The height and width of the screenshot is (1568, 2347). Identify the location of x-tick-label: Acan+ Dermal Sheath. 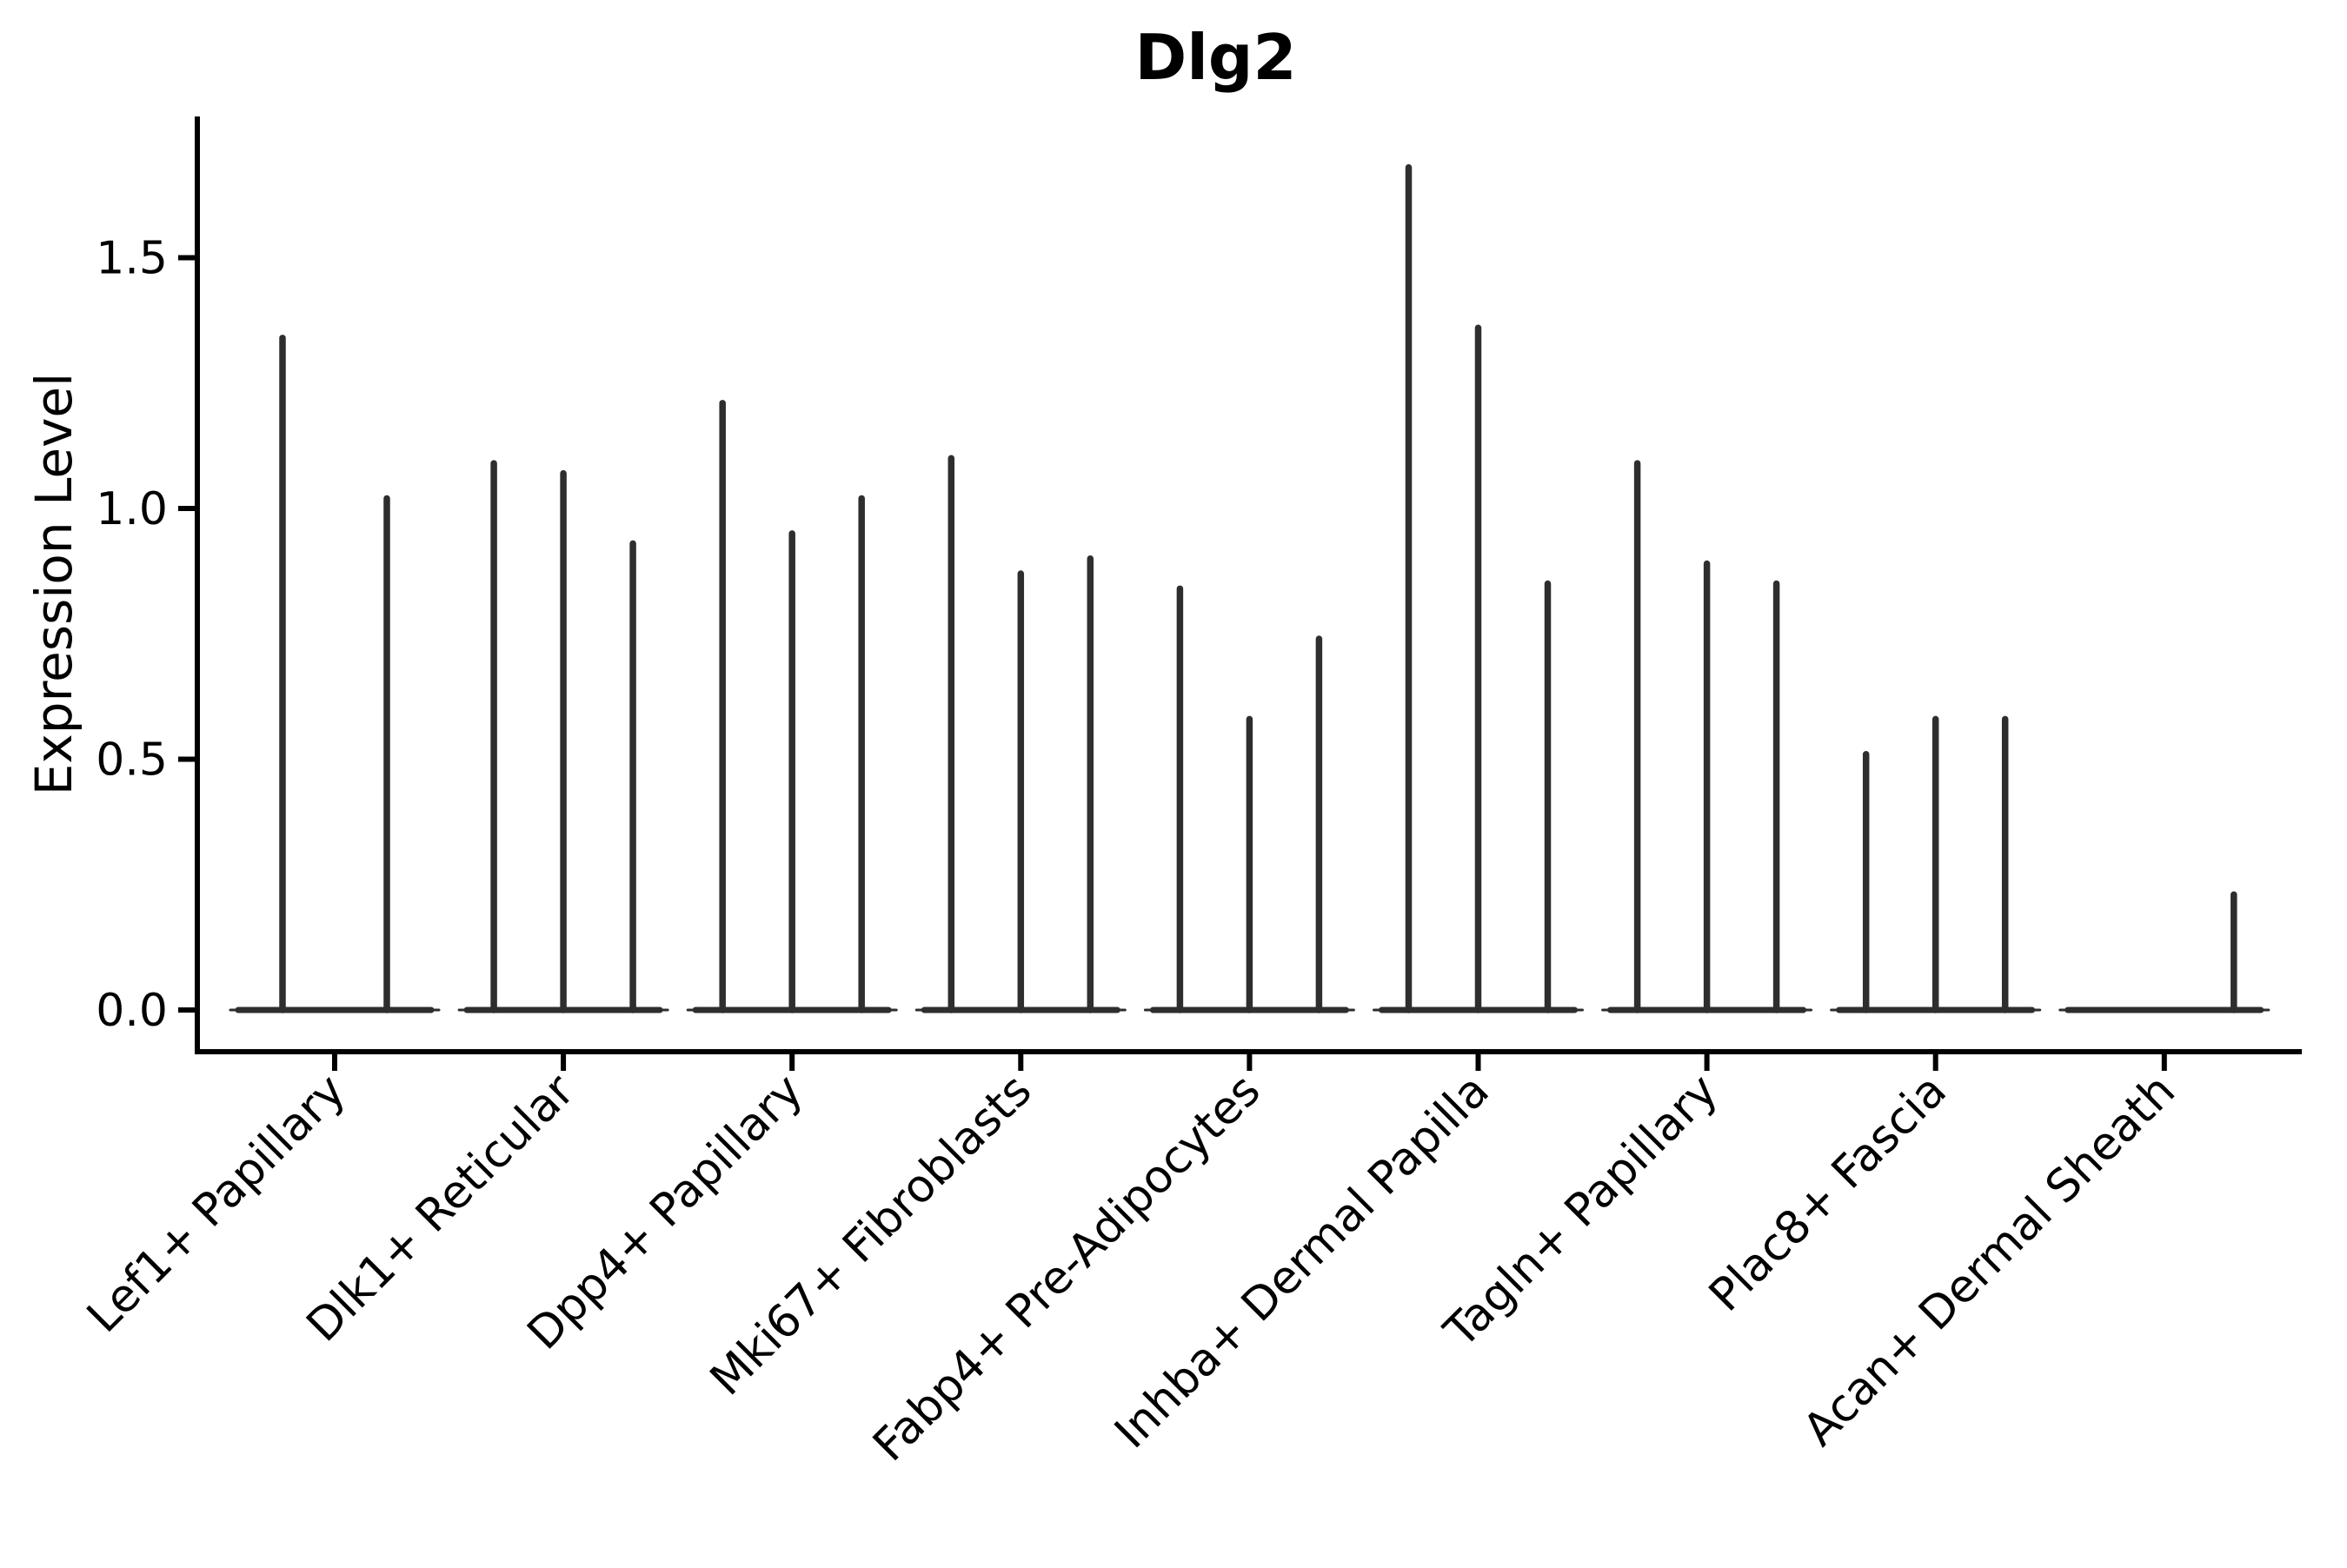
(1989, 1261).